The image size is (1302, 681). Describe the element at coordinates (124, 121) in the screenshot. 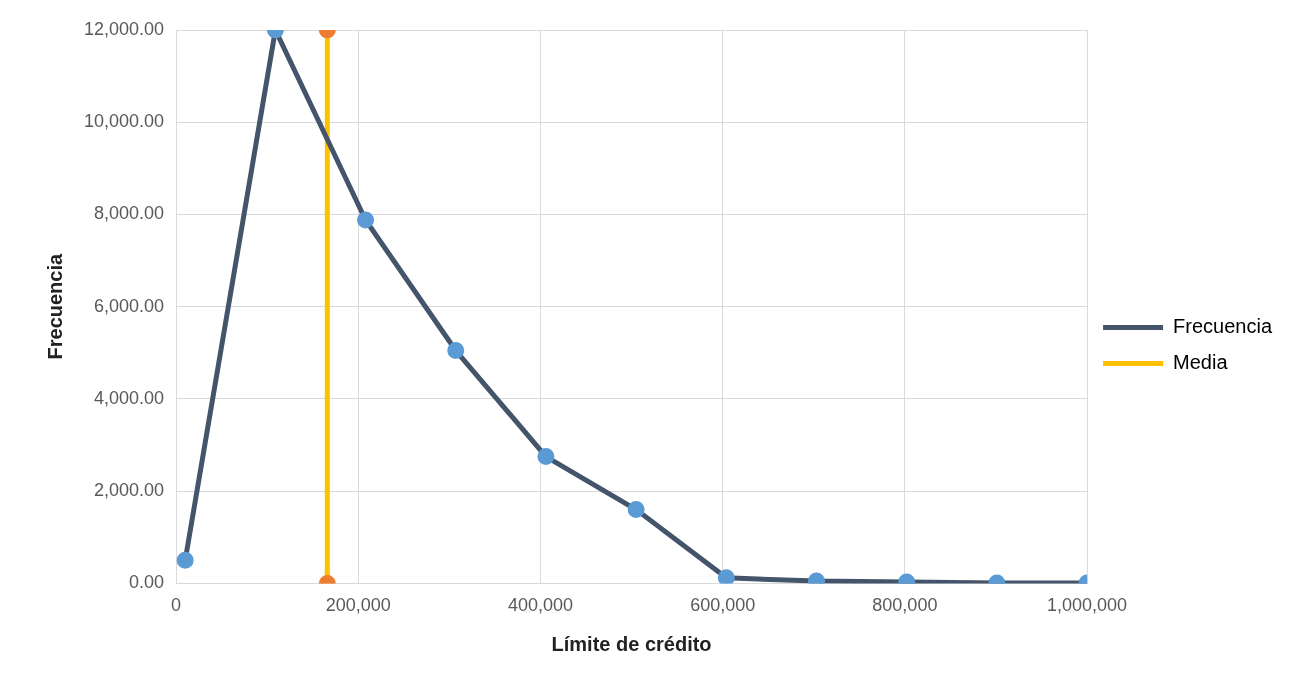

I see `y-tick-label: 10,000.00` at that location.